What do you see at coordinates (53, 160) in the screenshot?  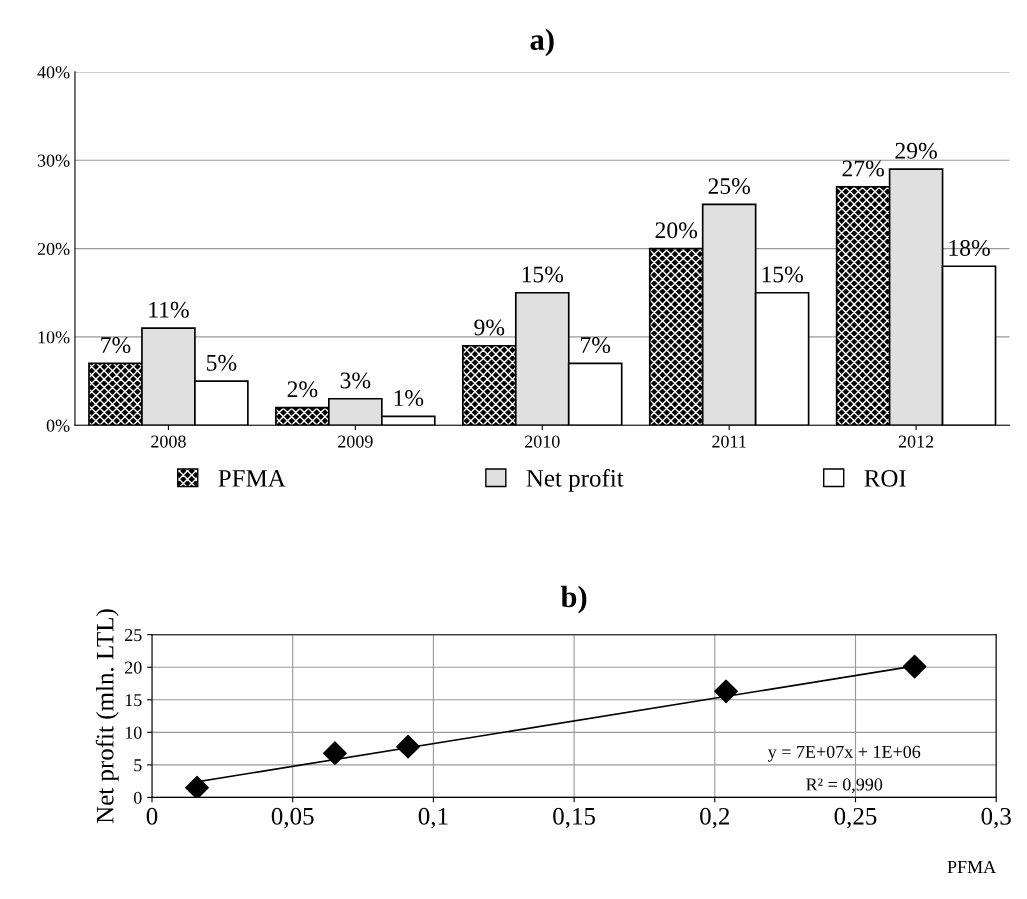 I see `y-tick-label: 30%` at bounding box center [53, 160].